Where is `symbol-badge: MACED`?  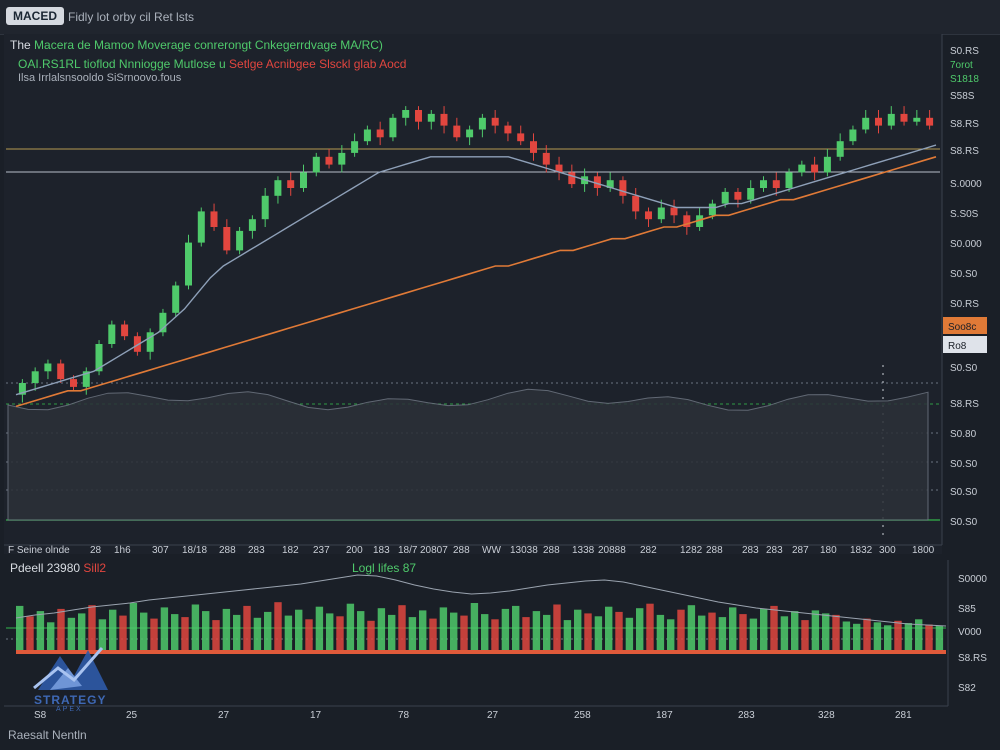 symbol-badge: MACED is located at coordinates (35, 16).